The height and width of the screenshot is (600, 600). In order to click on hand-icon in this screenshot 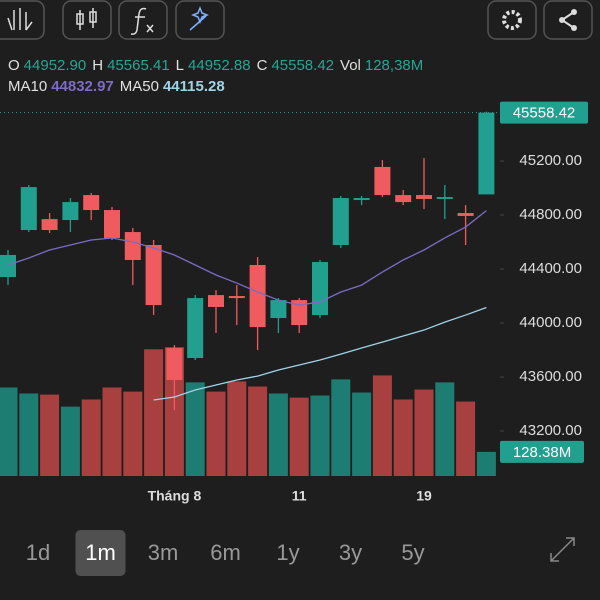, I will do `click(20, 19)`.